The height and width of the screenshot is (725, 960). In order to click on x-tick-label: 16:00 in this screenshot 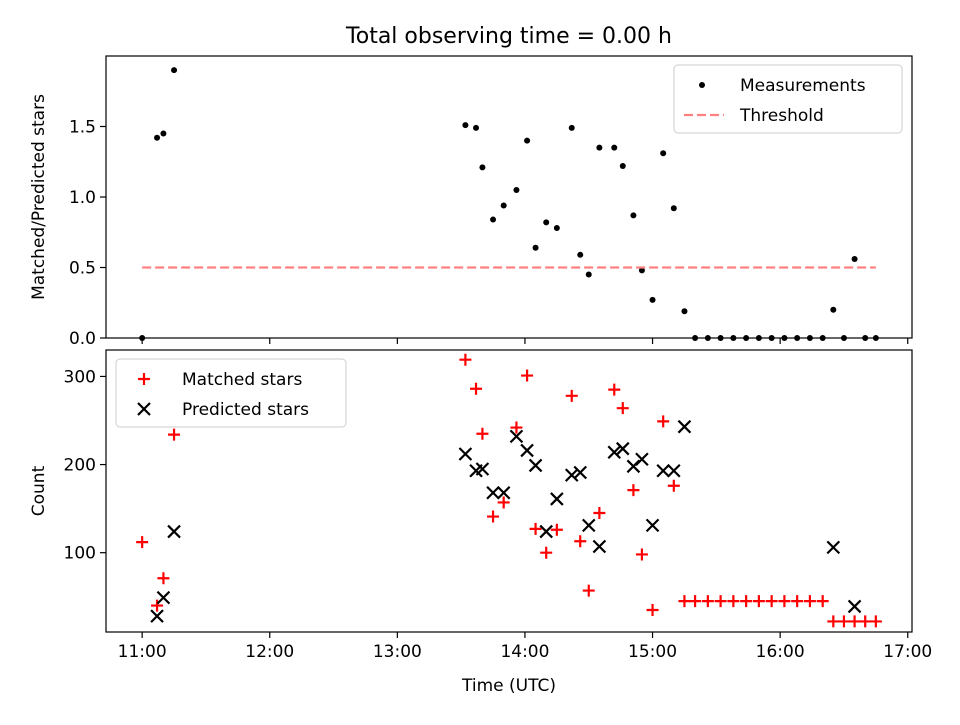, I will do `click(780, 652)`.